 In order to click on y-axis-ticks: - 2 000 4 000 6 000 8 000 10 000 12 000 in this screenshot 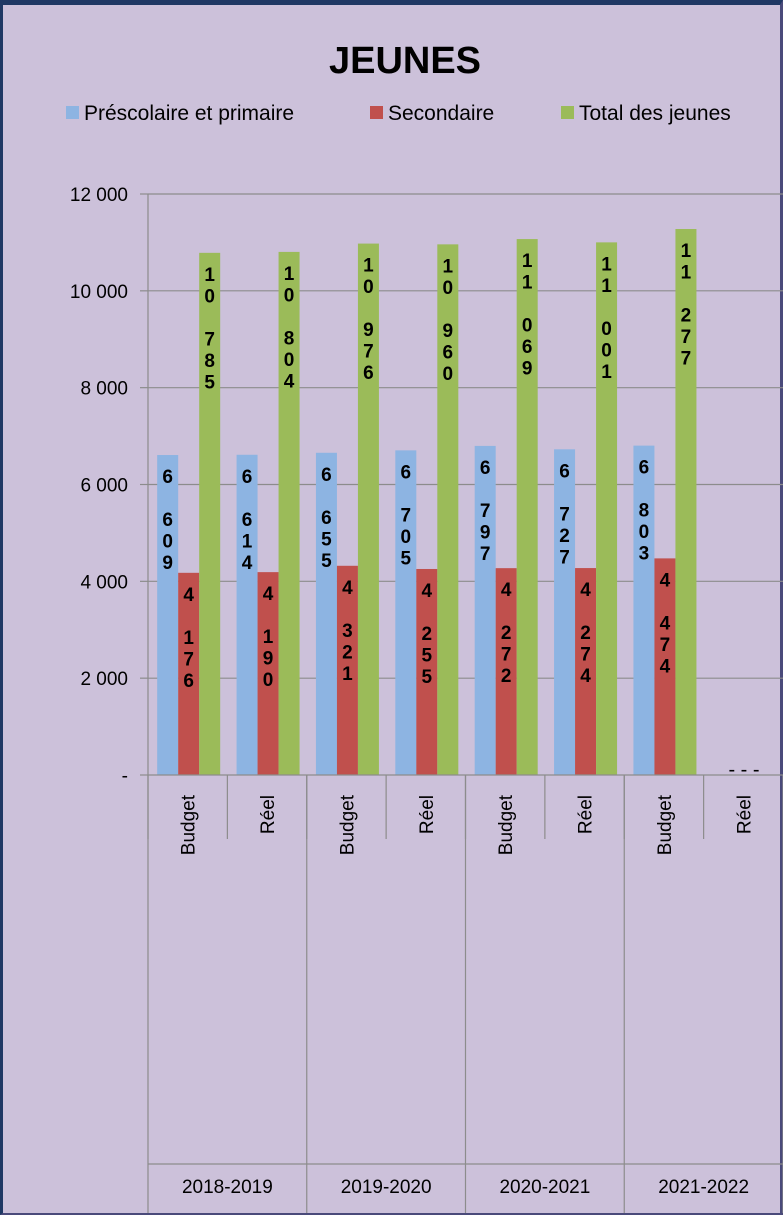, I will do `click(99, 486)`.